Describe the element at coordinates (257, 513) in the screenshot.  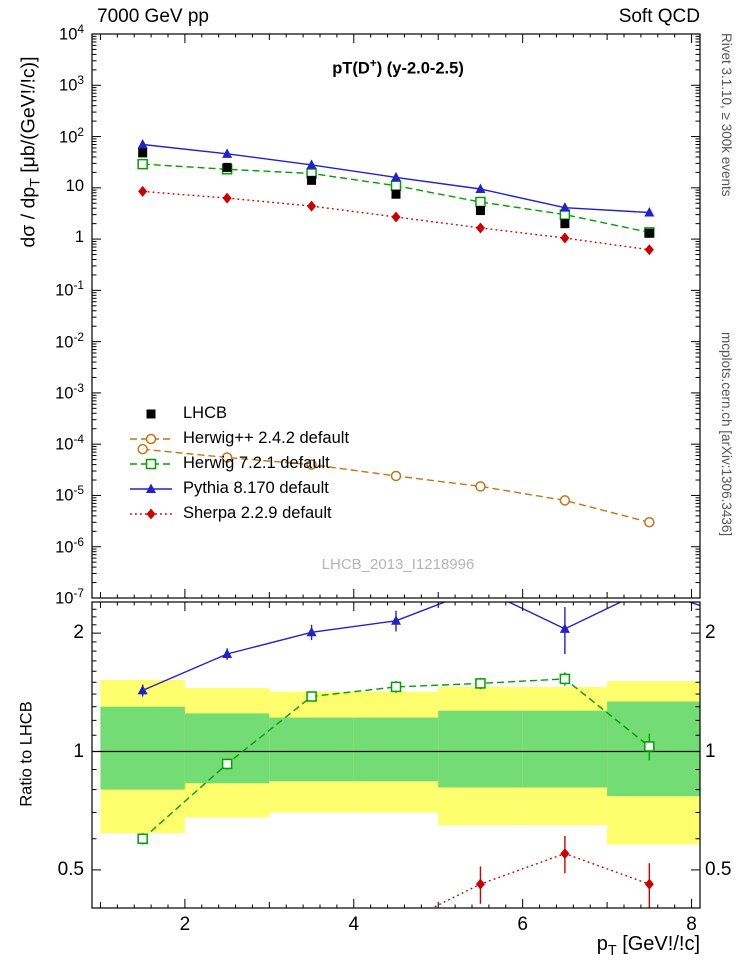
I see `legend-label: Sherpa 2.2.9 default` at that location.